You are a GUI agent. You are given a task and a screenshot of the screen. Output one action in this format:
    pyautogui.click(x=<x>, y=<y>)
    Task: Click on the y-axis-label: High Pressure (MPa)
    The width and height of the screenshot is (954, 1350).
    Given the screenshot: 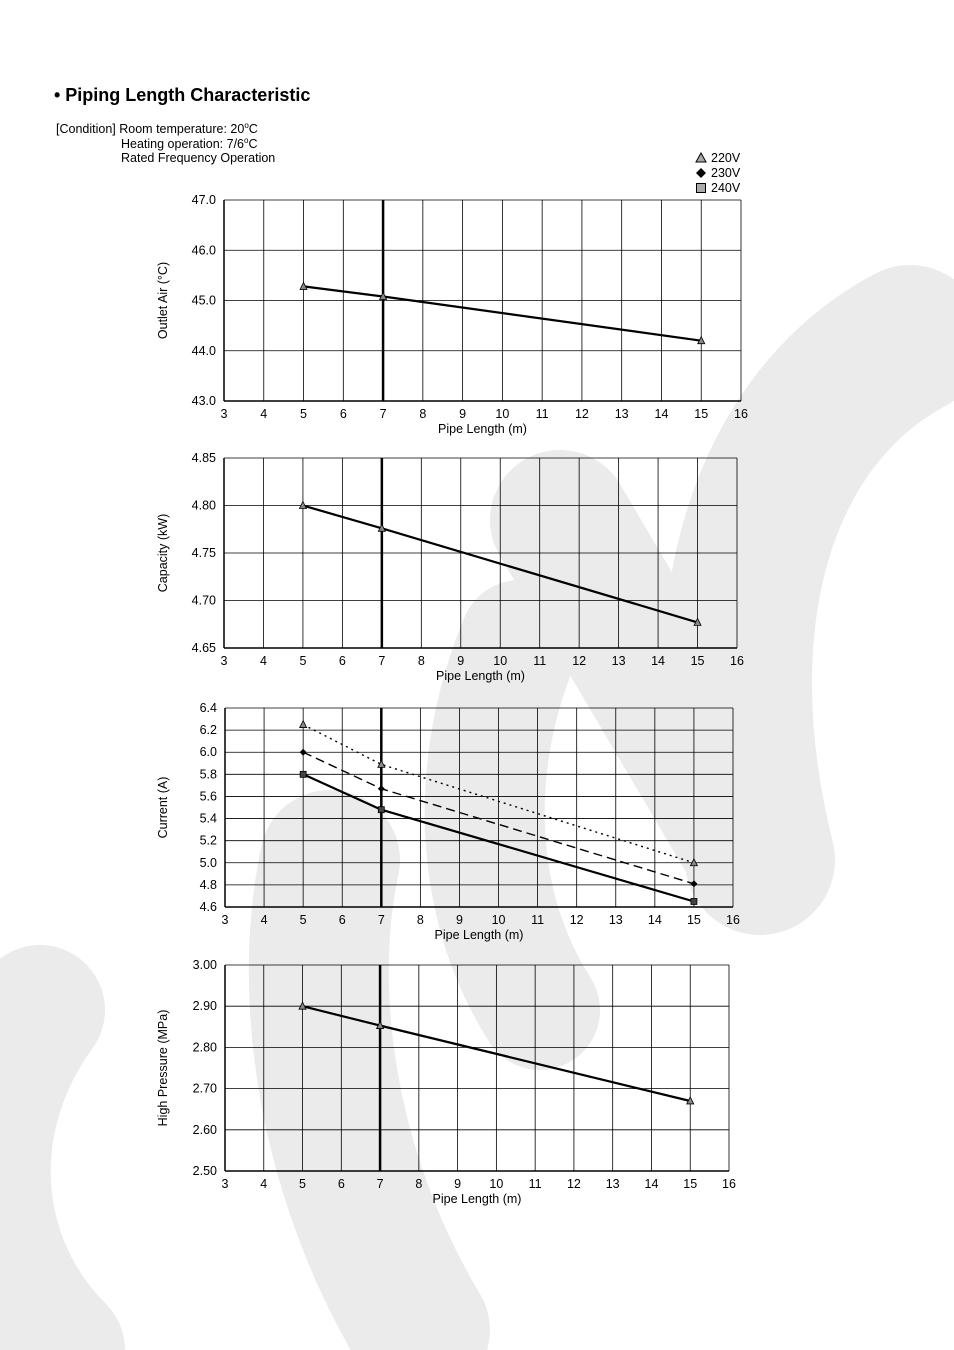 What is the action you would take?
    pyautogui.click(x=163, y=1068)
    